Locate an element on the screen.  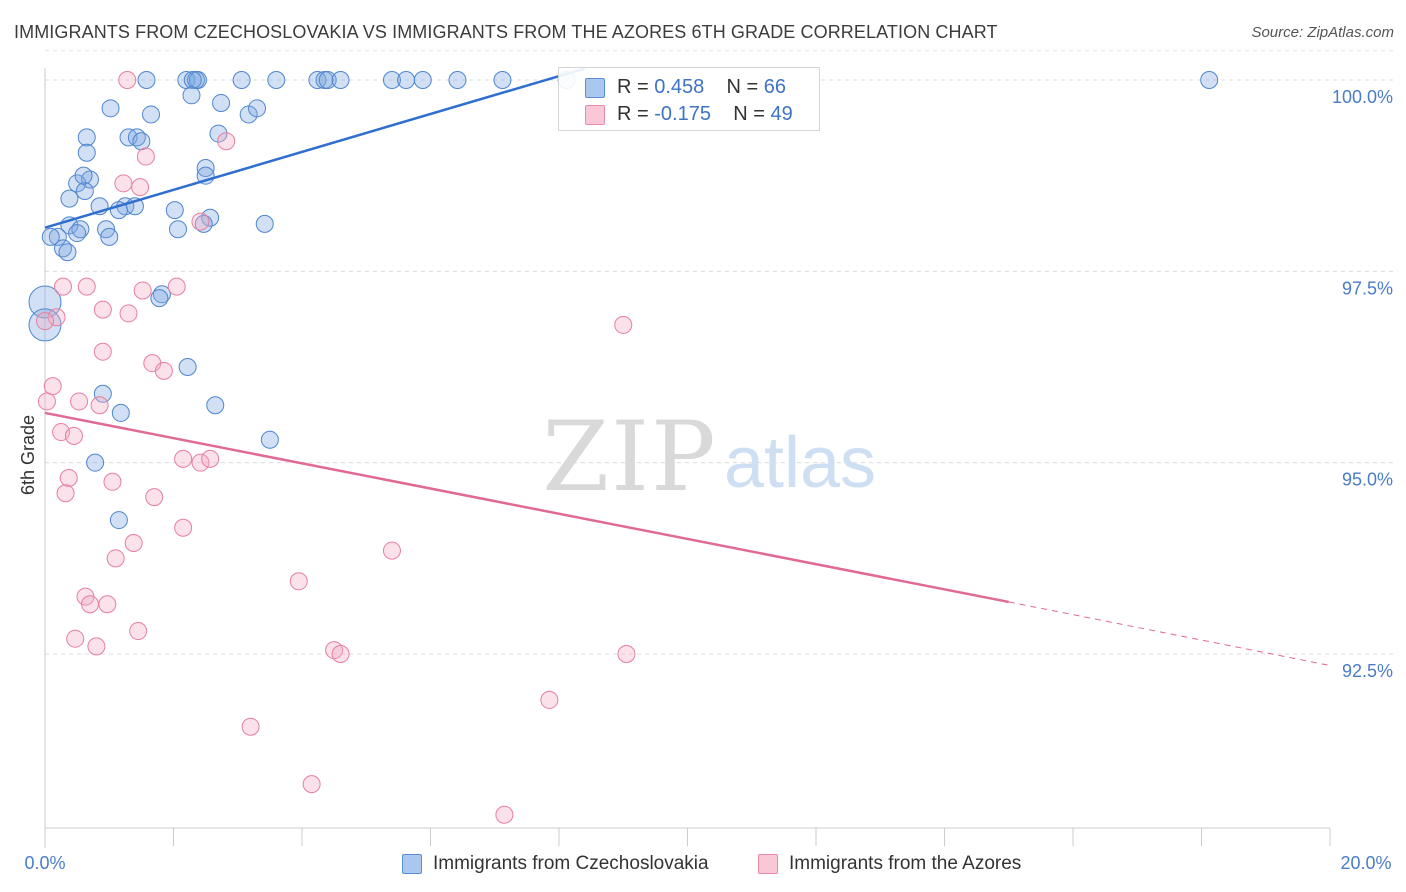
x-tick-label: 0.0% is located at coordinates (44, 863).